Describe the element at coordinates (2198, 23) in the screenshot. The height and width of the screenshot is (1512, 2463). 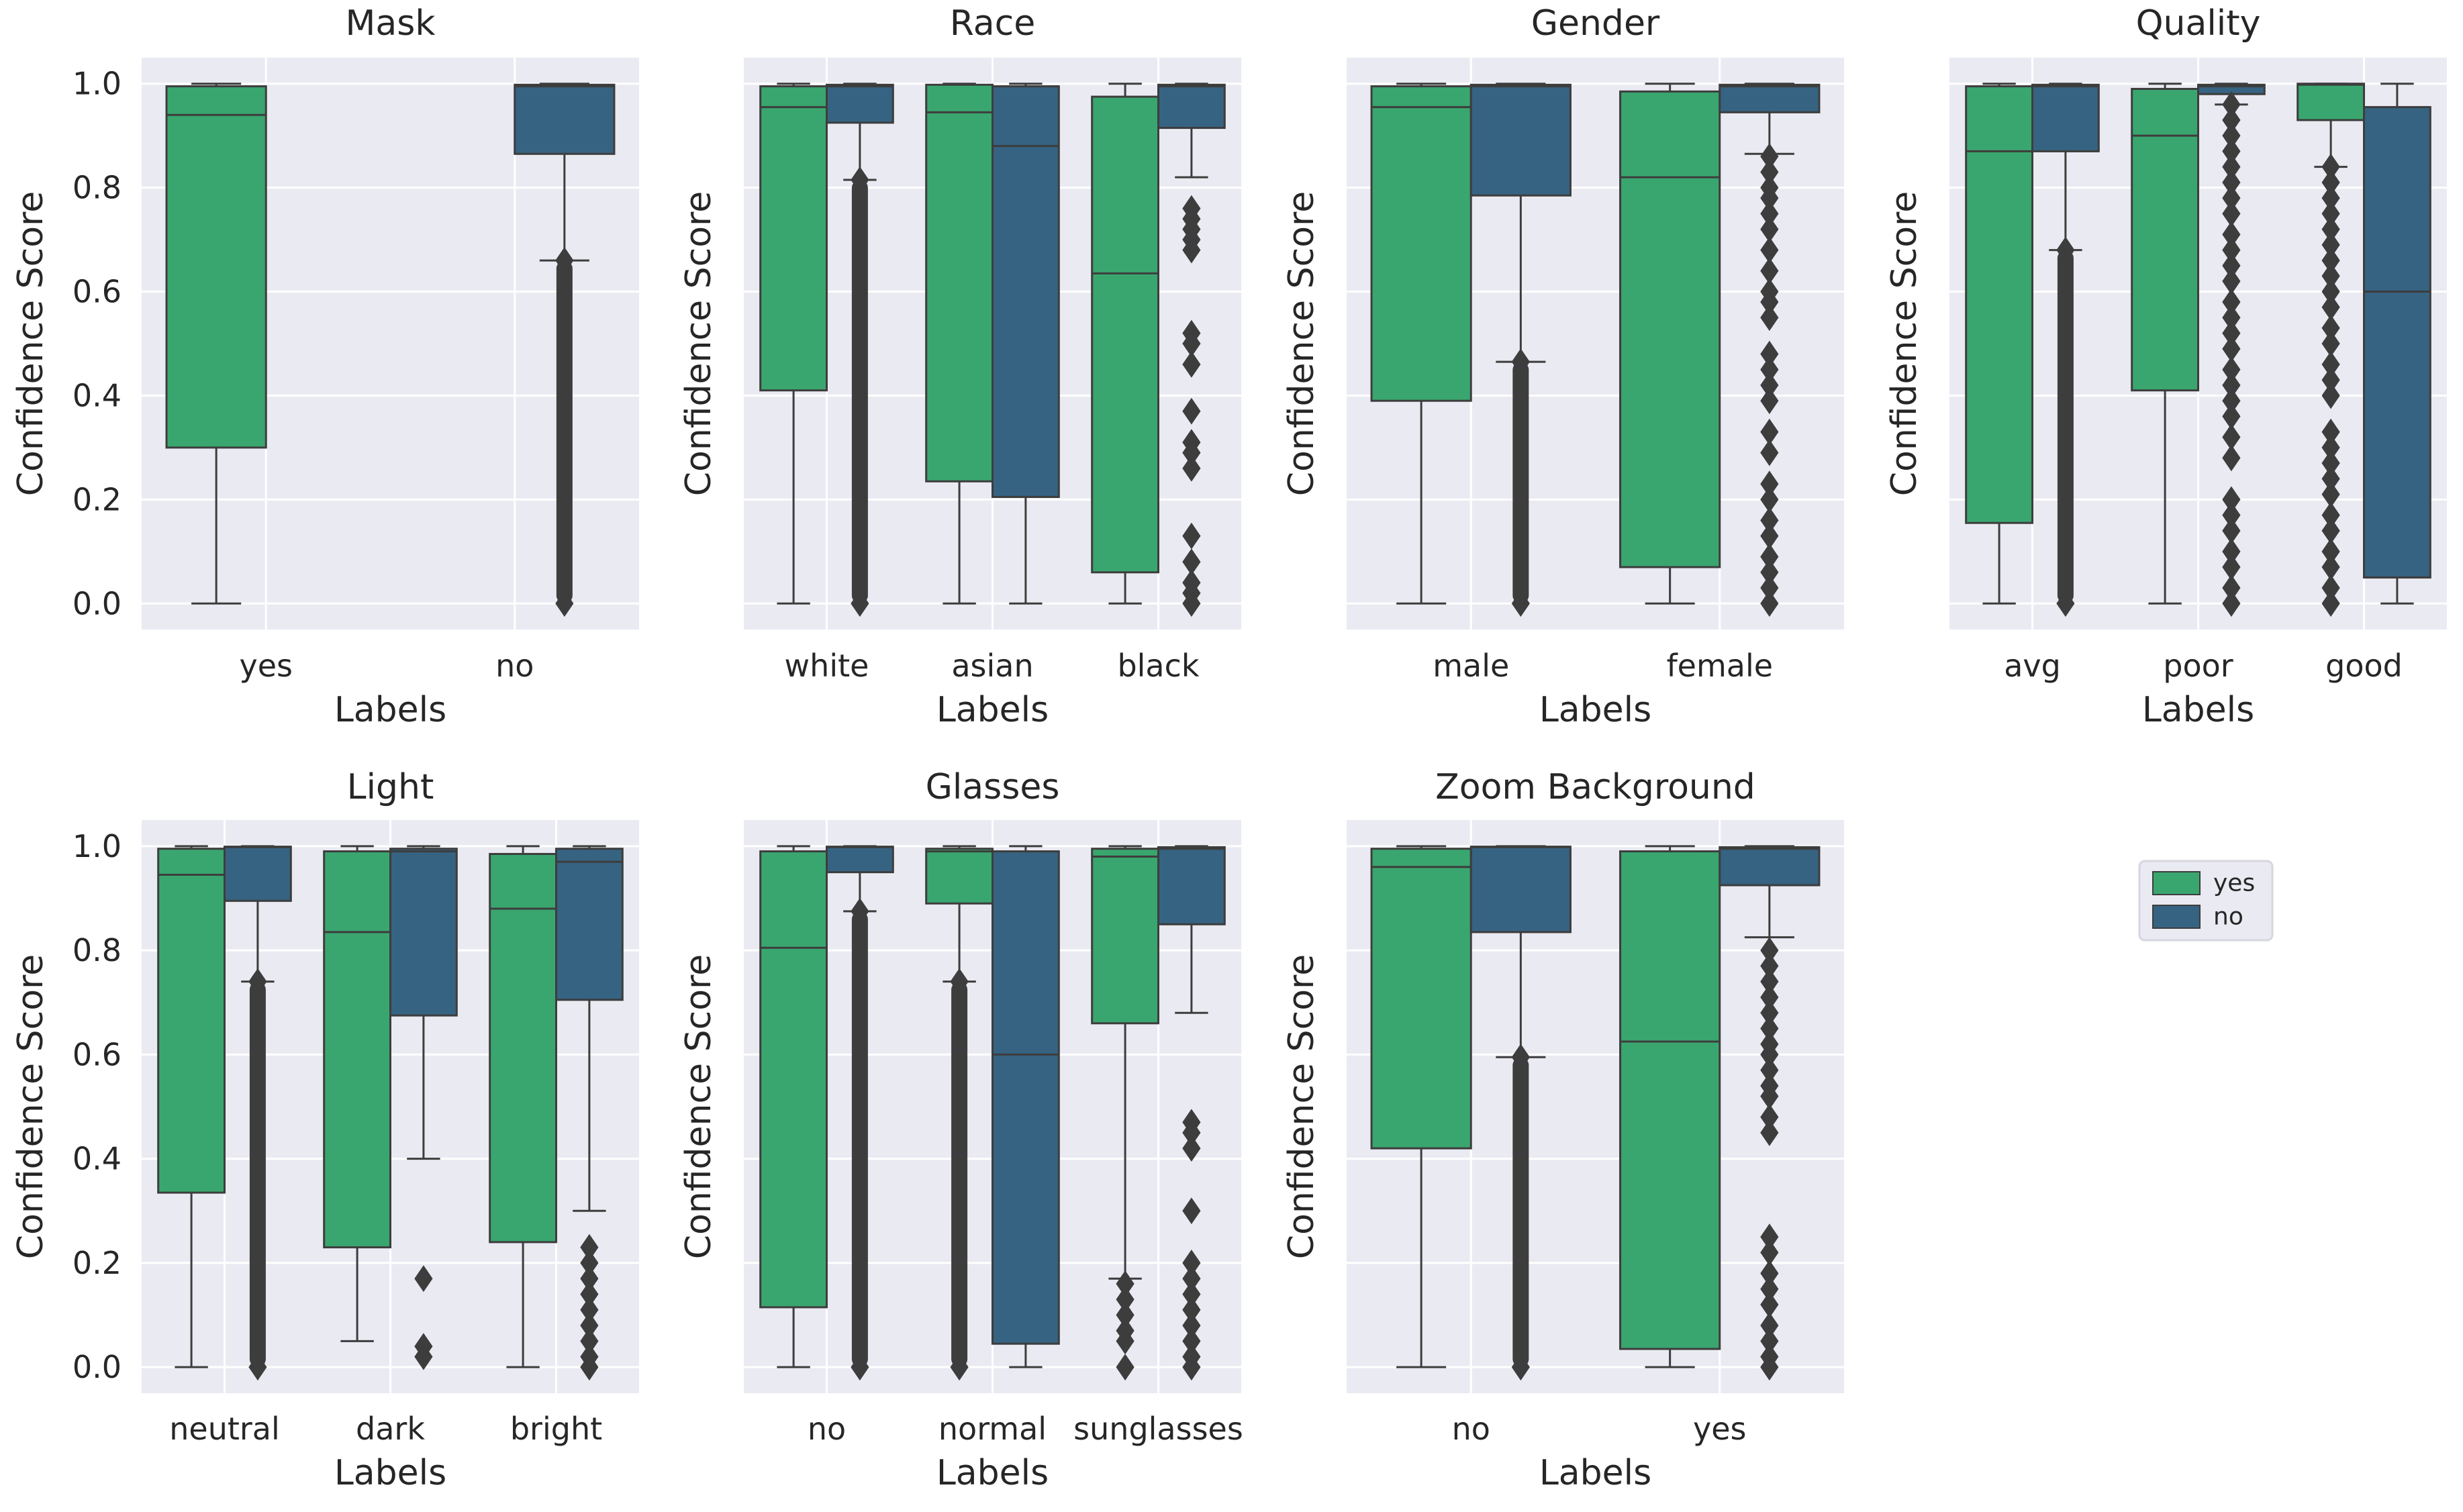
I see `subplot-title: Quality` at that location.